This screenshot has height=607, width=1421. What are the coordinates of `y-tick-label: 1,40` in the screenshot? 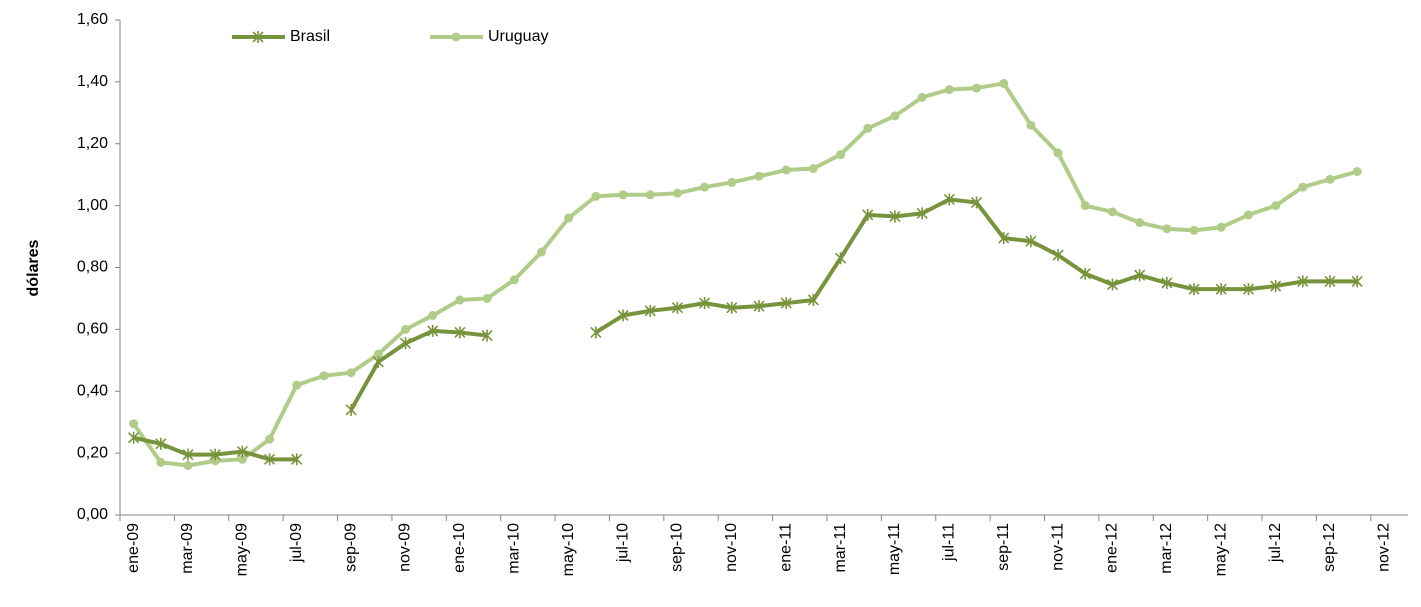 It's located at (92, 81).